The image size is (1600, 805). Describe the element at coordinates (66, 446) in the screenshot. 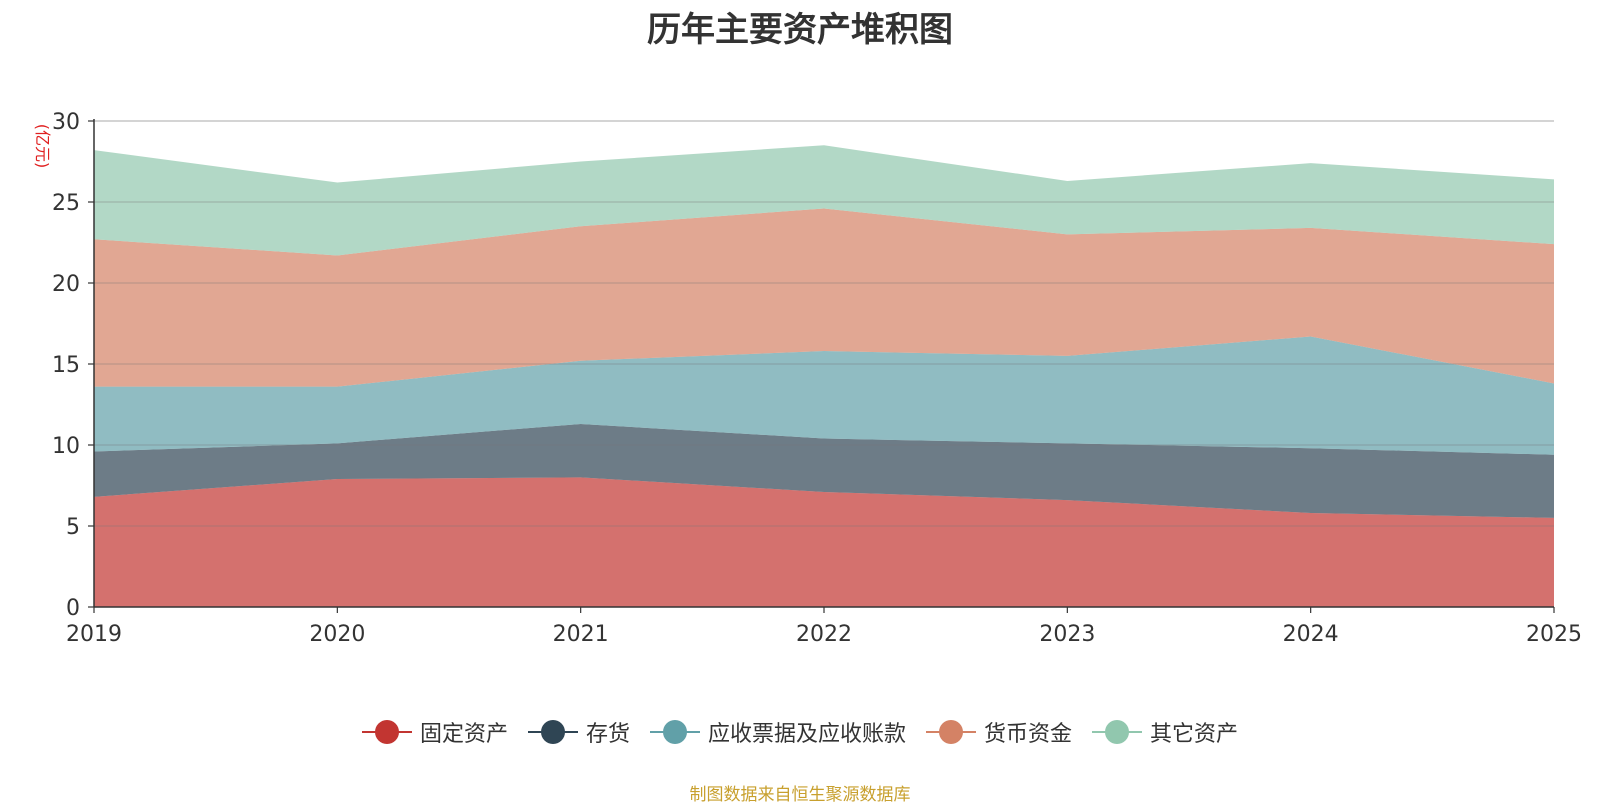

I see `y-tick-label: 10` at that location.